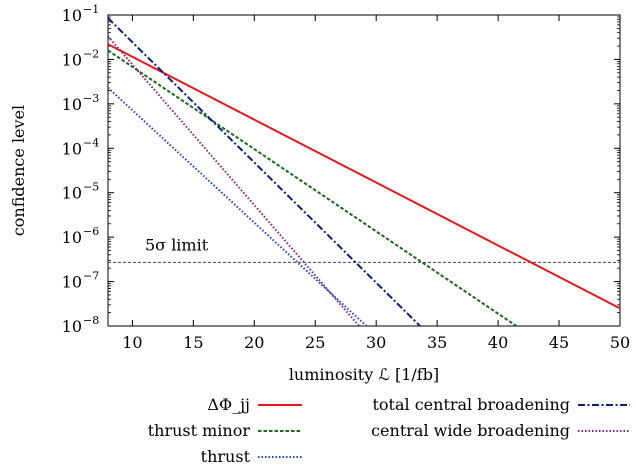 This screenshot has width=636, height=465. Describe the element at coordinates (91, 276) in the screenshot. I see `y-tick-exponent: −7` at that location.